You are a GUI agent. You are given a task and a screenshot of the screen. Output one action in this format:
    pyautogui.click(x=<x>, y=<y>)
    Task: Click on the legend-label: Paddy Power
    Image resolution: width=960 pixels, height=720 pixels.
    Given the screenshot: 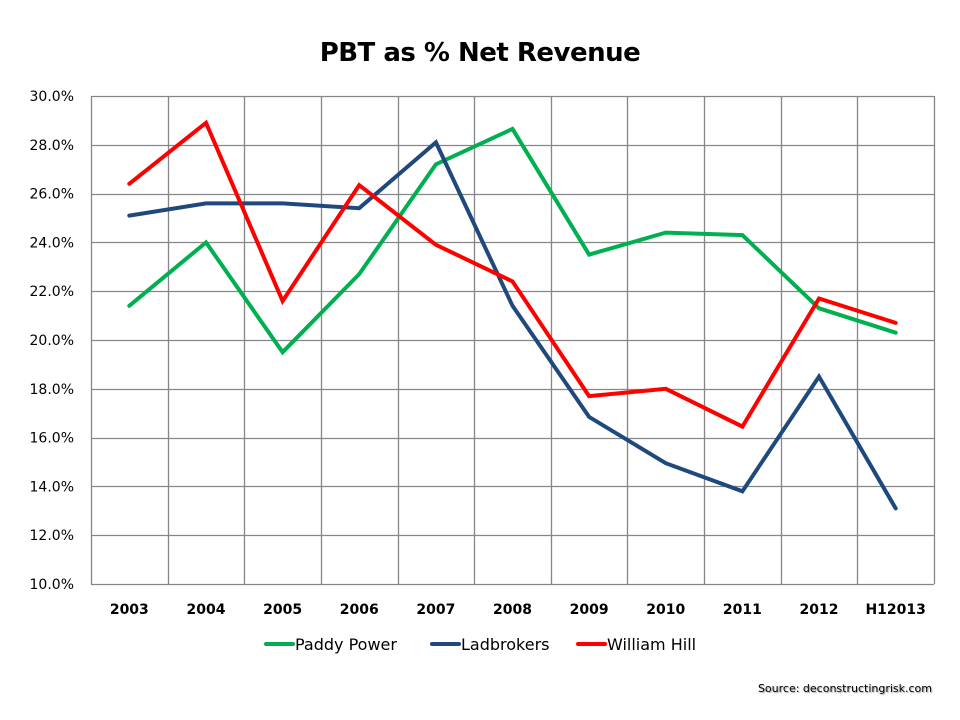 What is the action you would take?
    pyautogui.click(x=346, y=644)
    